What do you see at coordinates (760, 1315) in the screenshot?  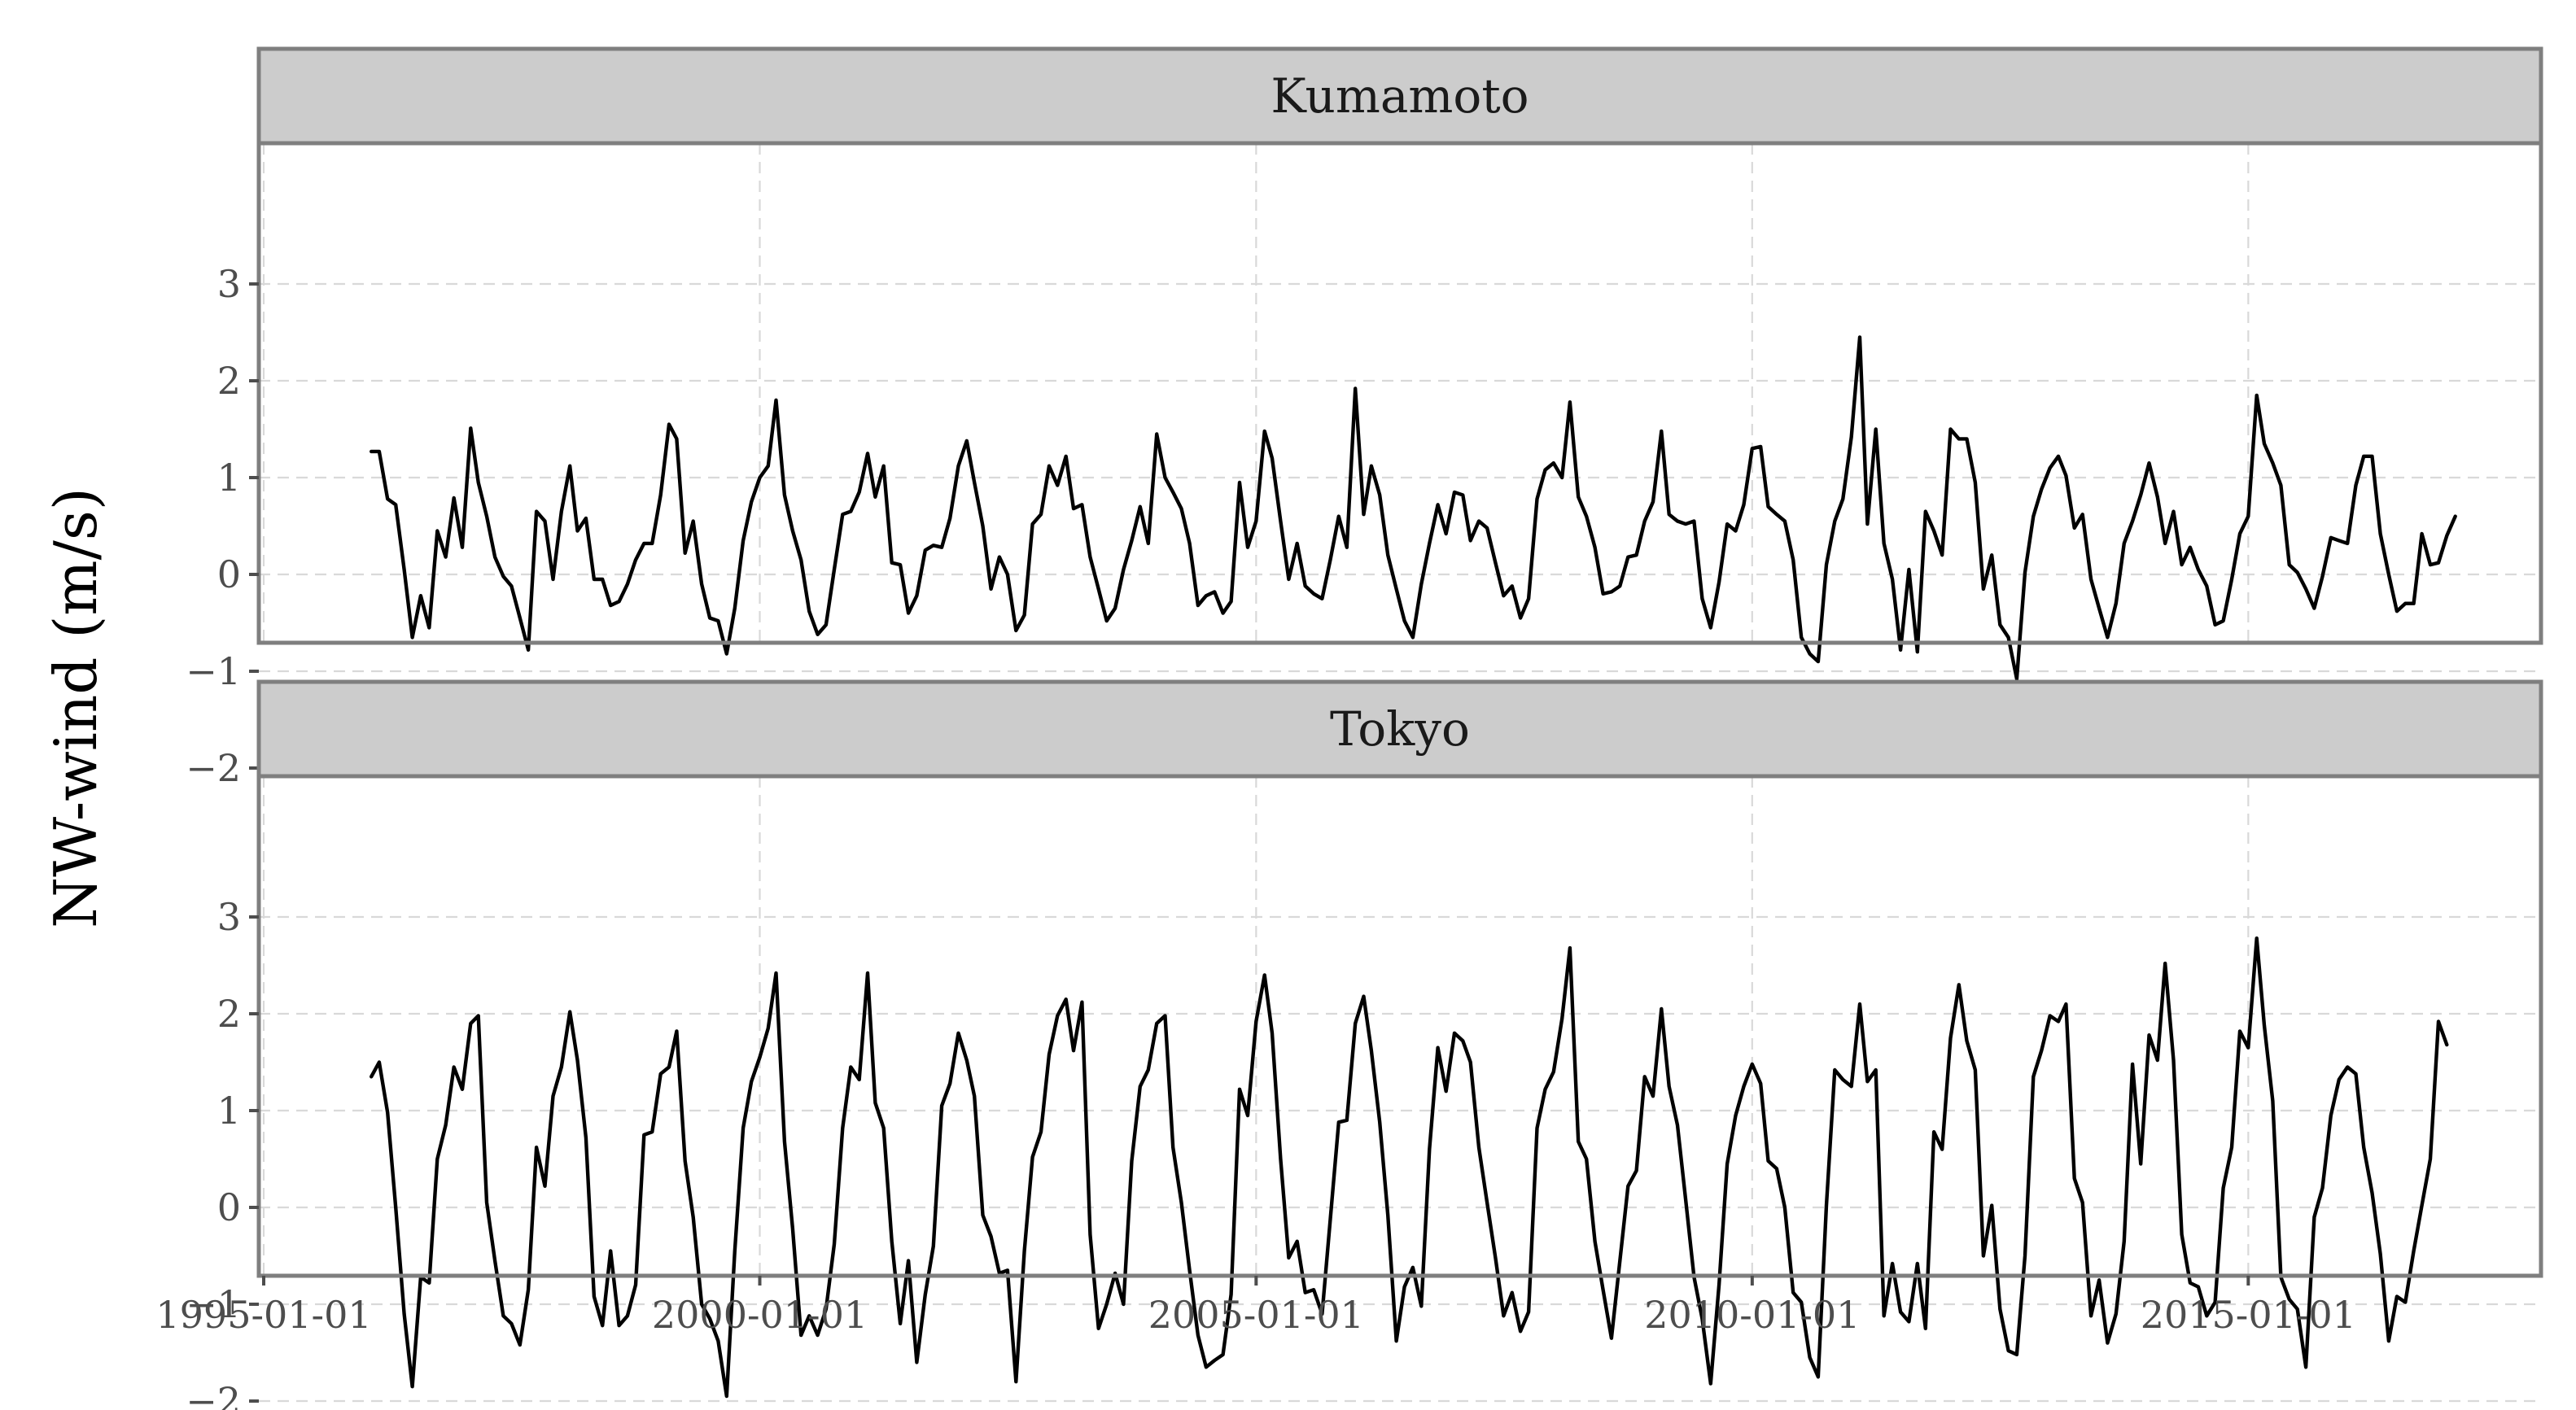 I see `x-tick-label: 2000-01-01` at bounding box center [760, 1315].